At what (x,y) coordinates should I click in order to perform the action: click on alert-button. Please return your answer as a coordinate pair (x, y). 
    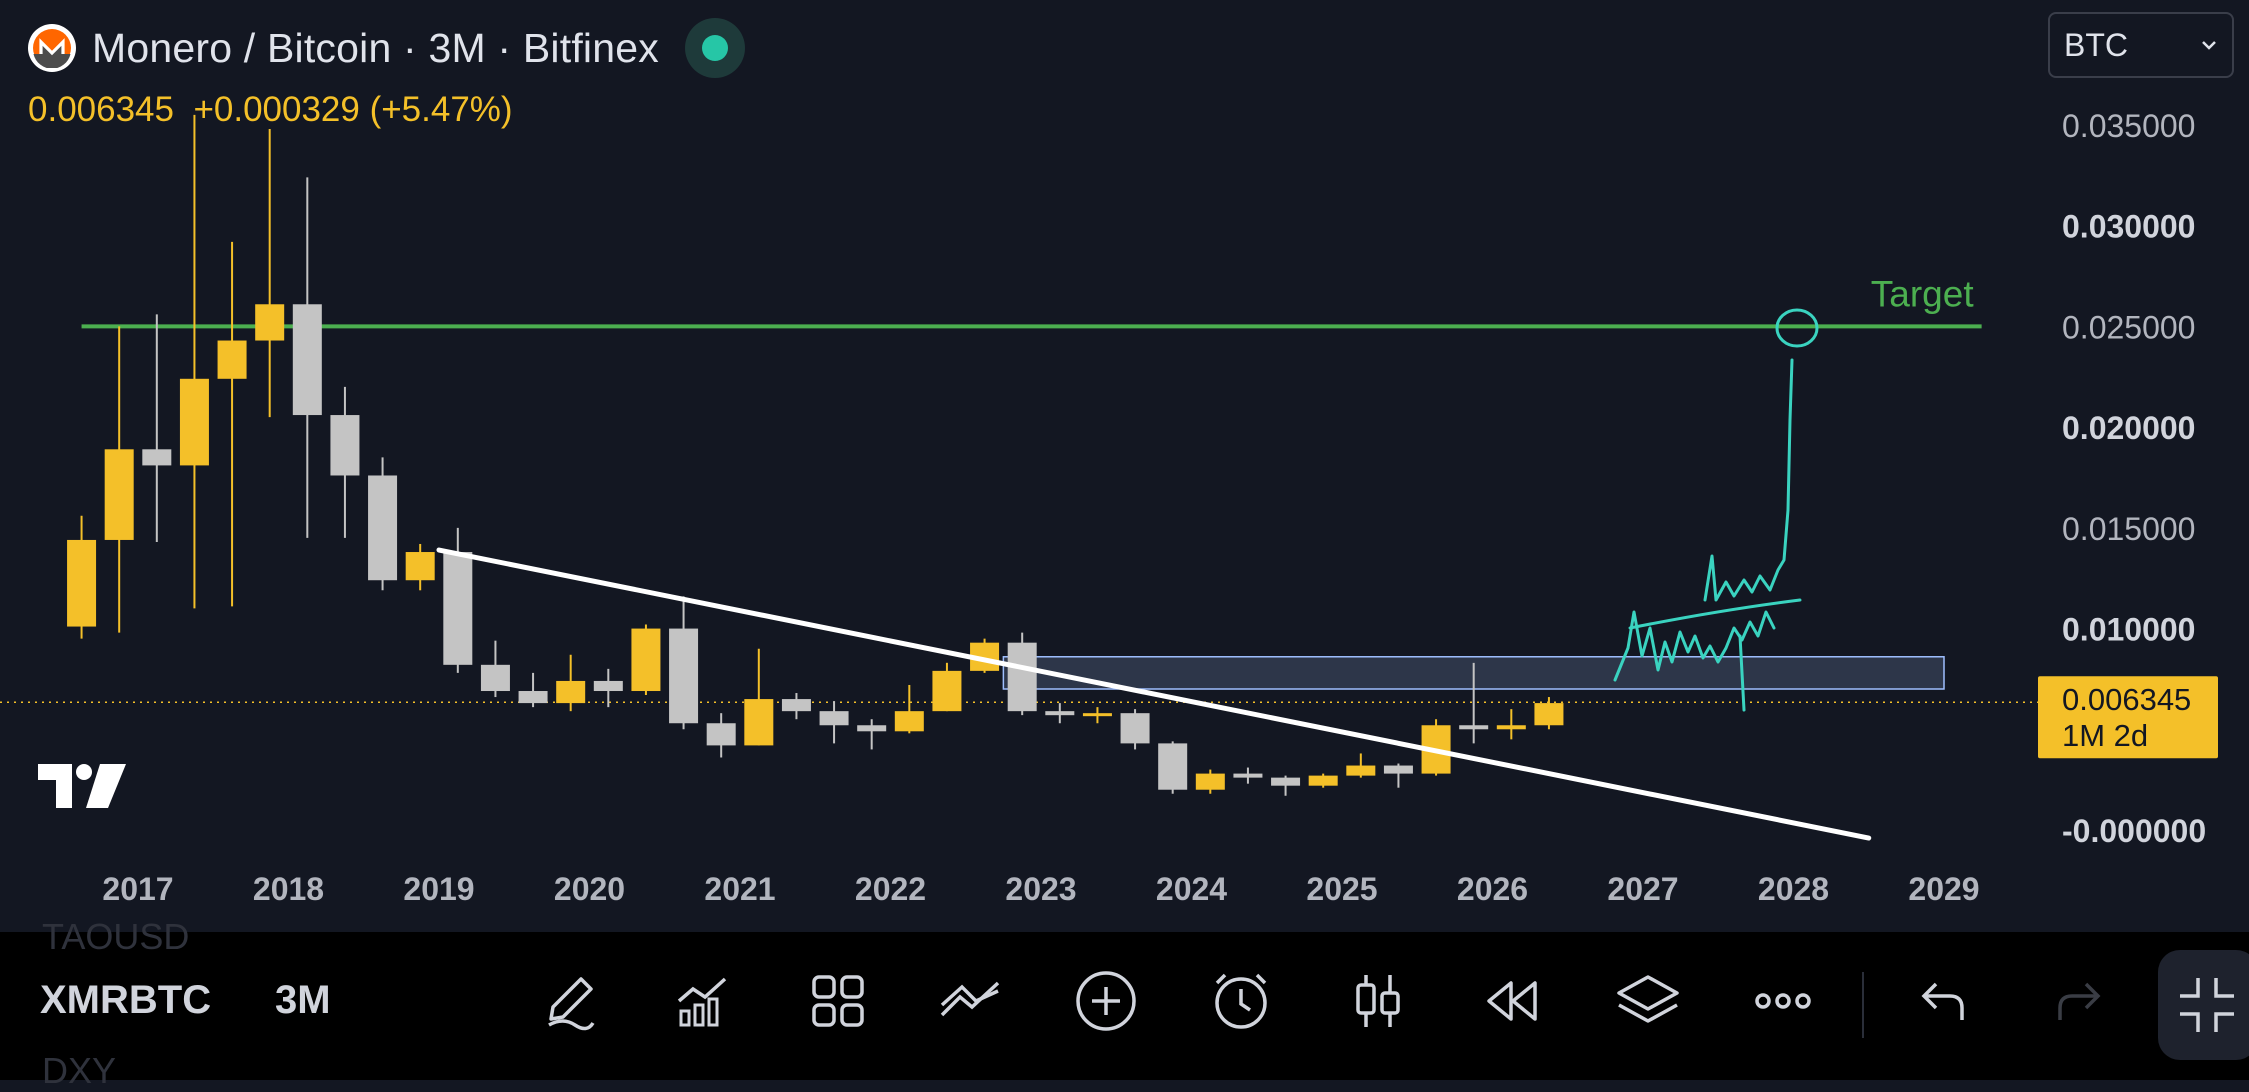
    Looking at the image, I should click on (1241, 1001).